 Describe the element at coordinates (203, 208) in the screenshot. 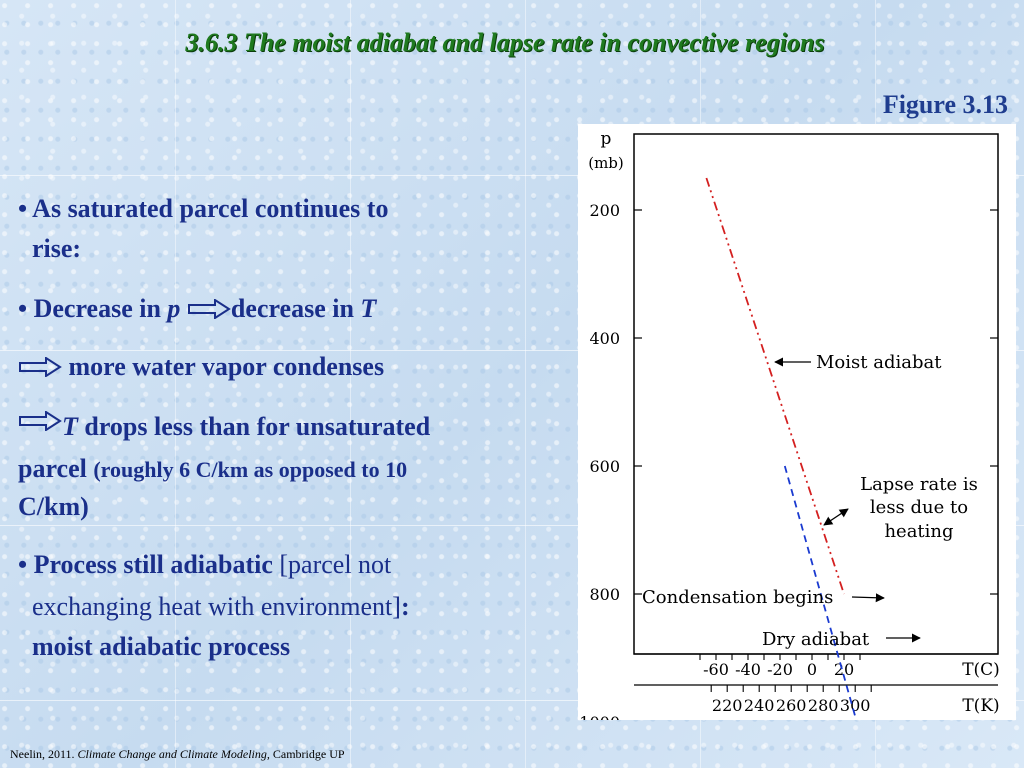

I see `bullet-1-line-1: • As saturated parcel continues to` at that location.